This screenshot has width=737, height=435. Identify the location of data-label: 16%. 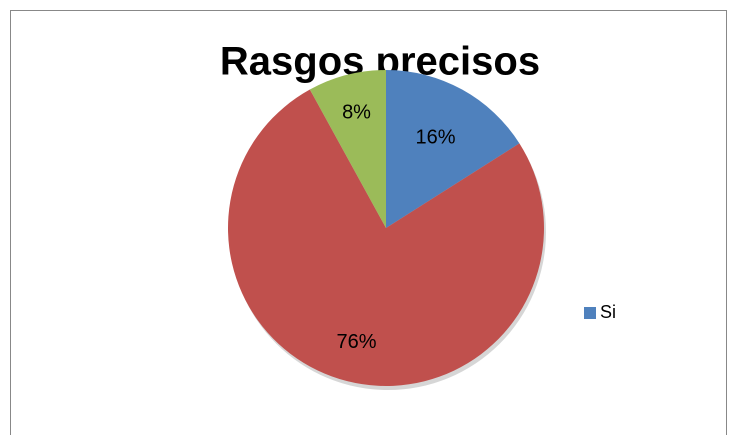
(435, 137).